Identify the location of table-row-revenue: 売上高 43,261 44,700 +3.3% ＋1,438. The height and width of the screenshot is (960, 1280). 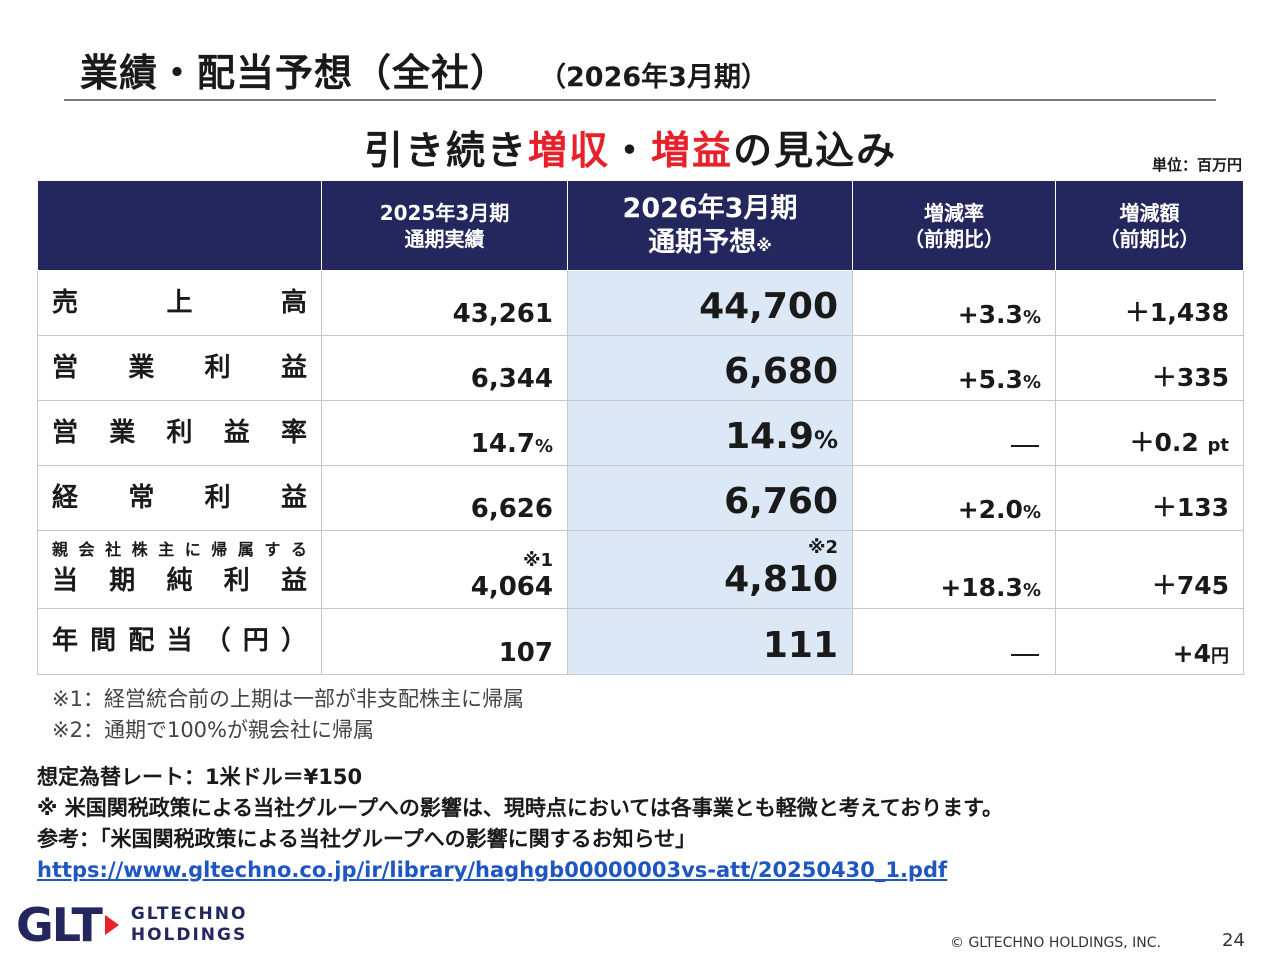
(640, 303).